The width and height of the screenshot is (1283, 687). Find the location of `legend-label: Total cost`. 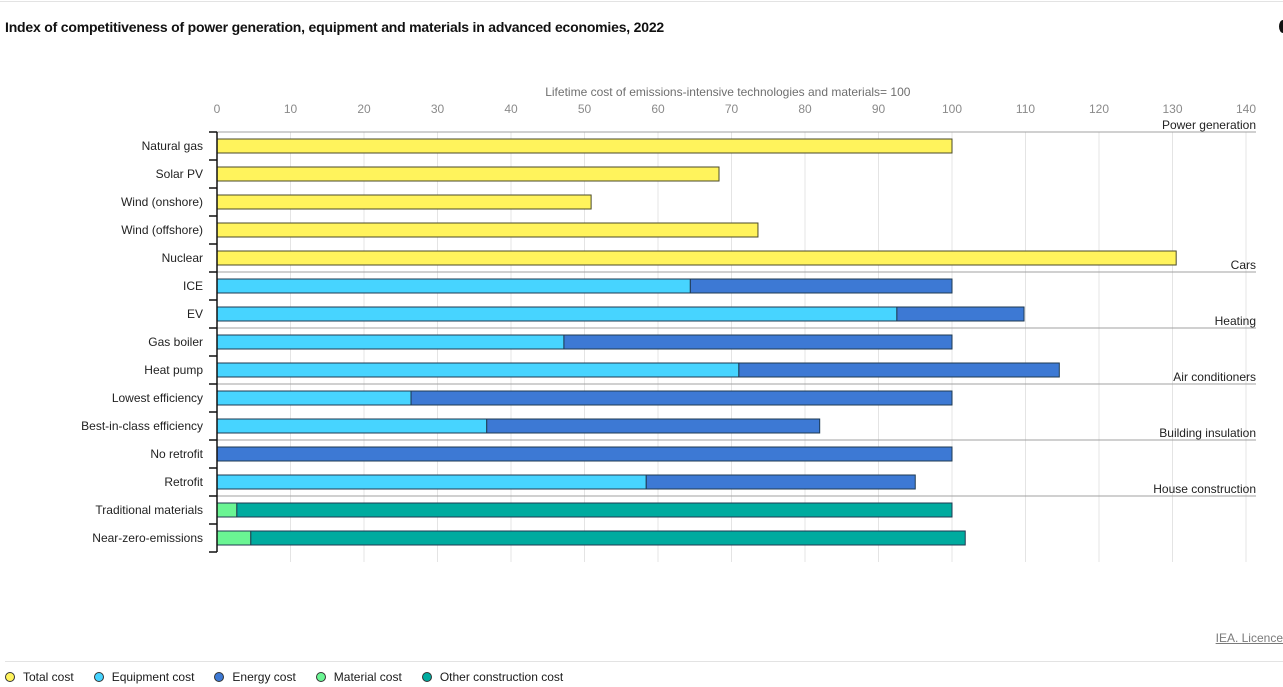

legend-label: Total cost is located at coordinates (48, 677).